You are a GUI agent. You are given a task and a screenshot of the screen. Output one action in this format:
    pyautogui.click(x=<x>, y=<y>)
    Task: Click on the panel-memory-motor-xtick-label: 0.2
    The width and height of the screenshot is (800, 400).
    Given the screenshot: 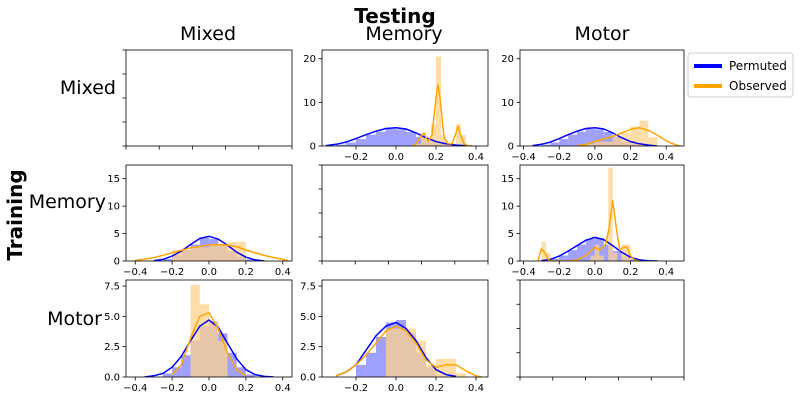 What is the action you would take?
    pyautogui.click(x=631, y=272)
    